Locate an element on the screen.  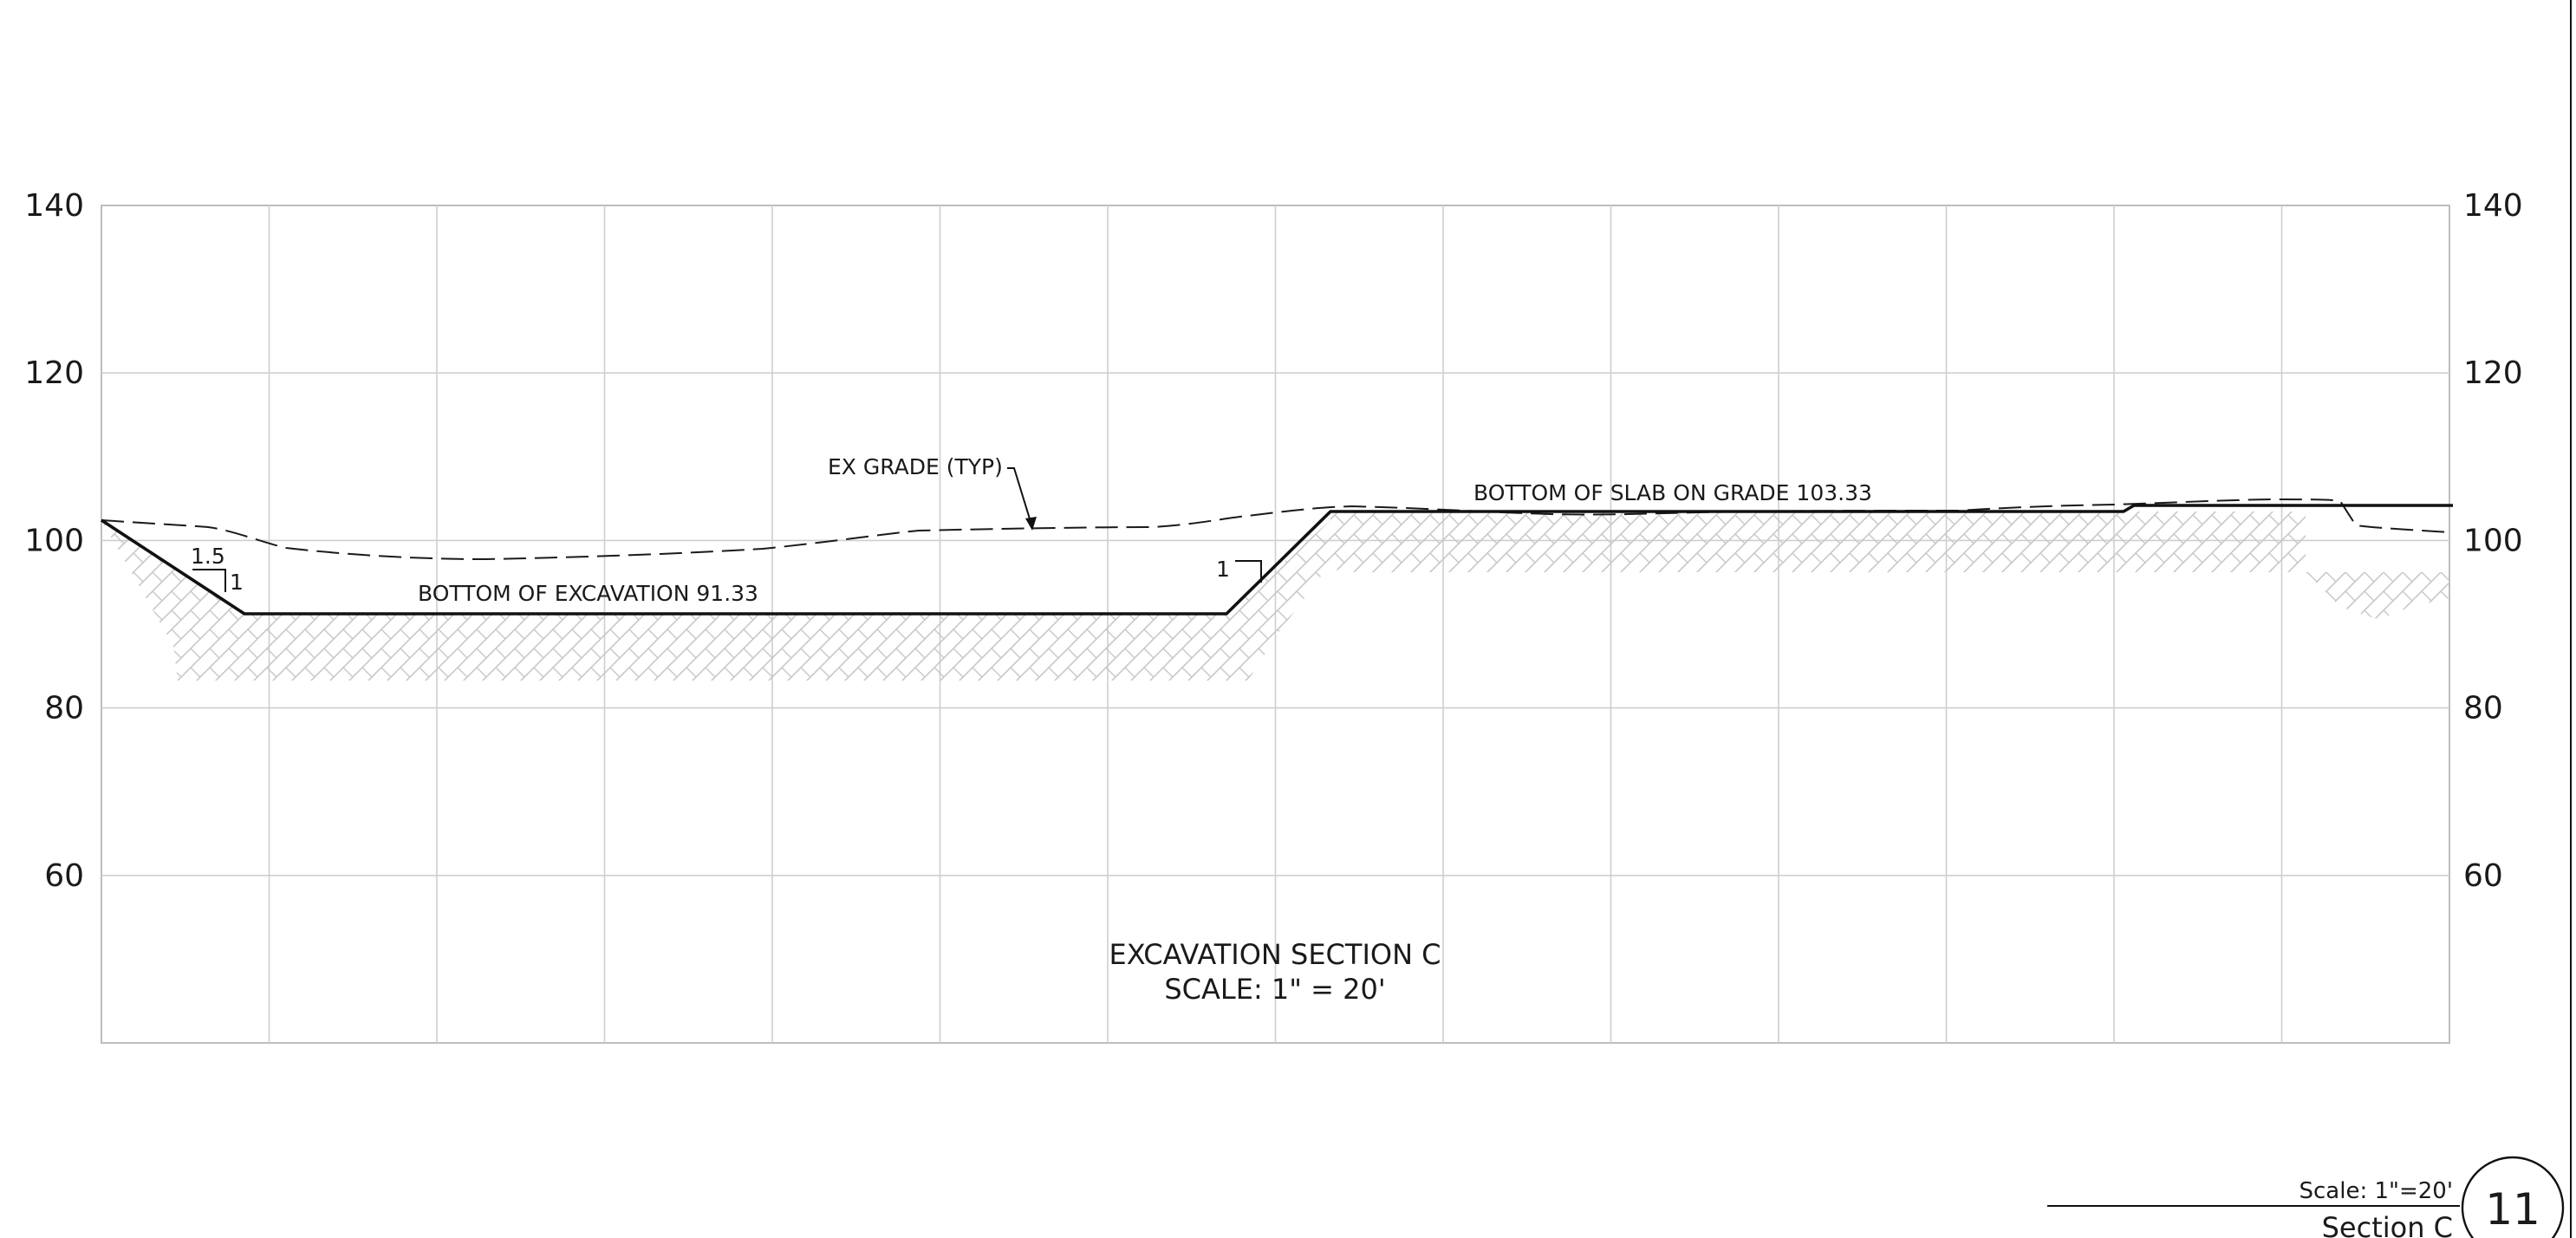
section-title-line2: SCALE: 1" = 20' is located at coordinates (1274, 990).